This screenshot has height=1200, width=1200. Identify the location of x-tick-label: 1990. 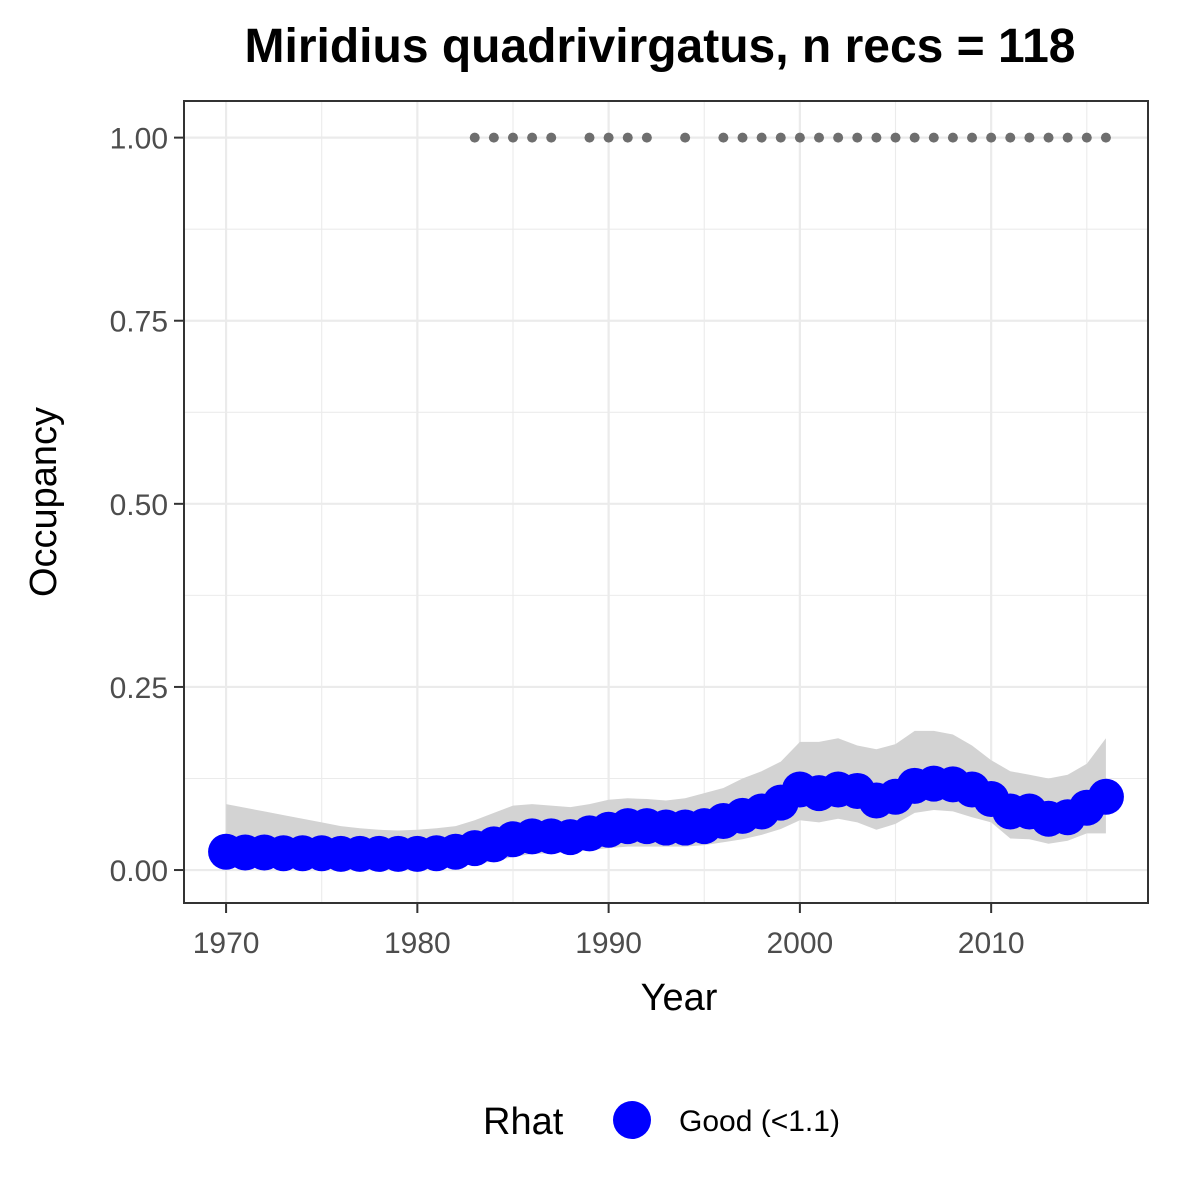
(608, 943).